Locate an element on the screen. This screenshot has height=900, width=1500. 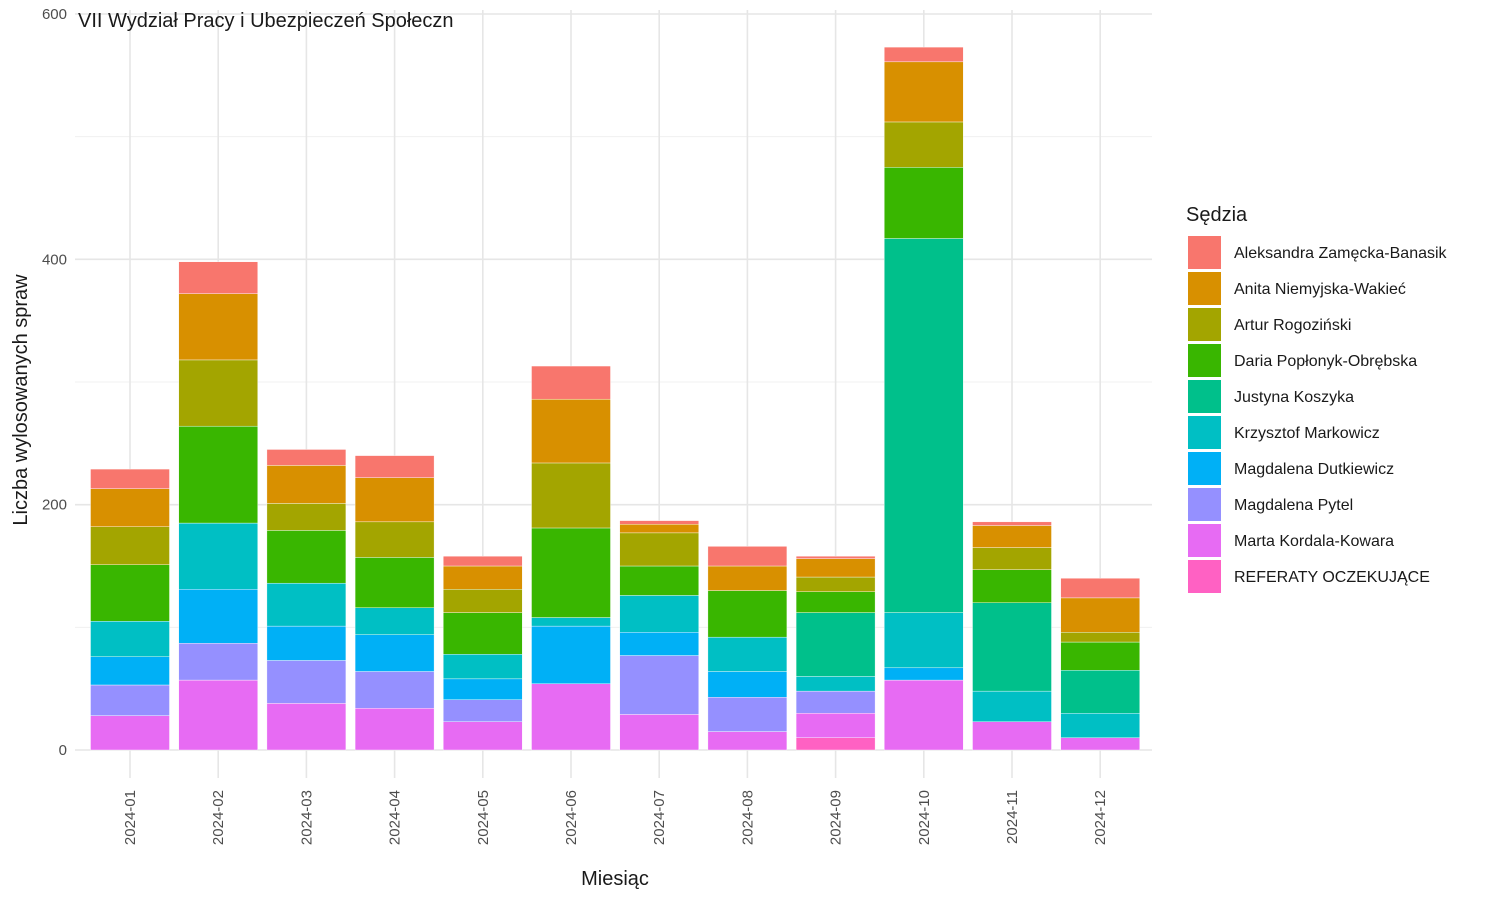
legend-item: Aleksandra Zamęcka-Banasik is located at coordinates (1318, 252).